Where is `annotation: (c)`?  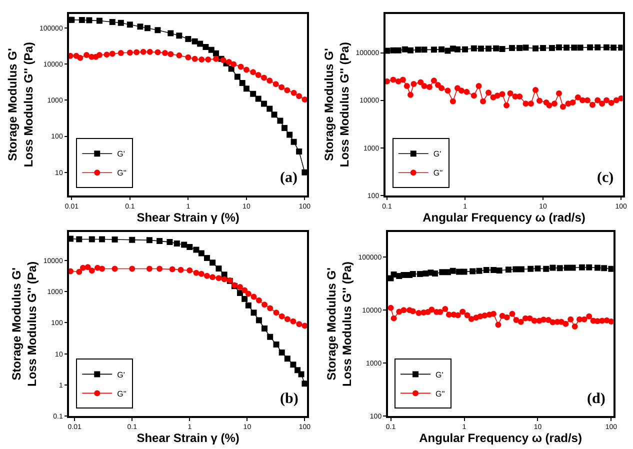
annotation: (c) is located at coordinates (605, 178).